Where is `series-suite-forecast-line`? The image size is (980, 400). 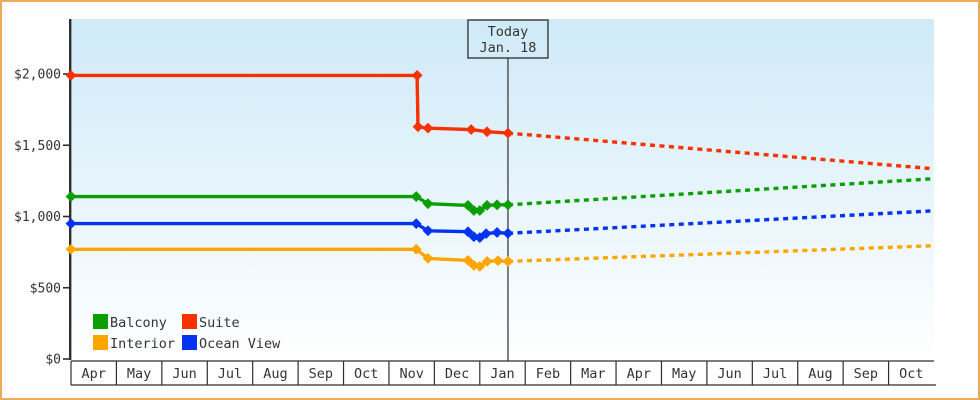
series-suite-forecast-line is located at coordinates (721, 151).